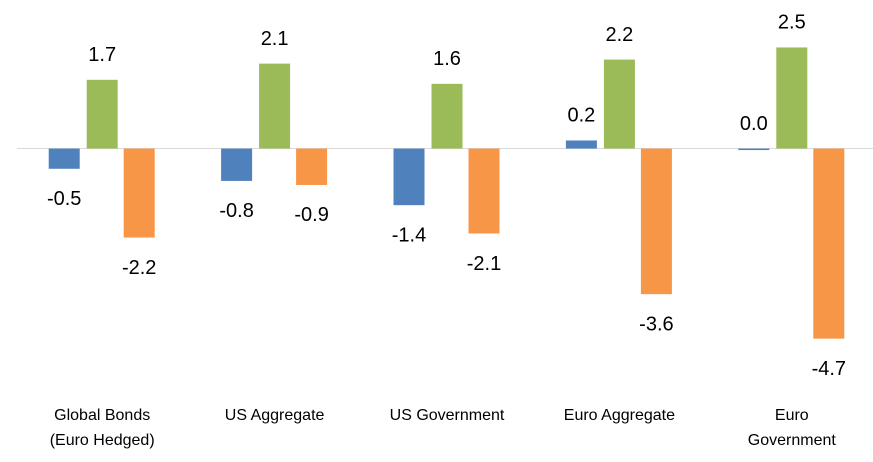 Image resolution: width=873 pixels, height=462 pixels. What do you see at coordinates (829, 369) in the screenshot?
I see `data-label: -4.7` at bounding box center [829, 369].